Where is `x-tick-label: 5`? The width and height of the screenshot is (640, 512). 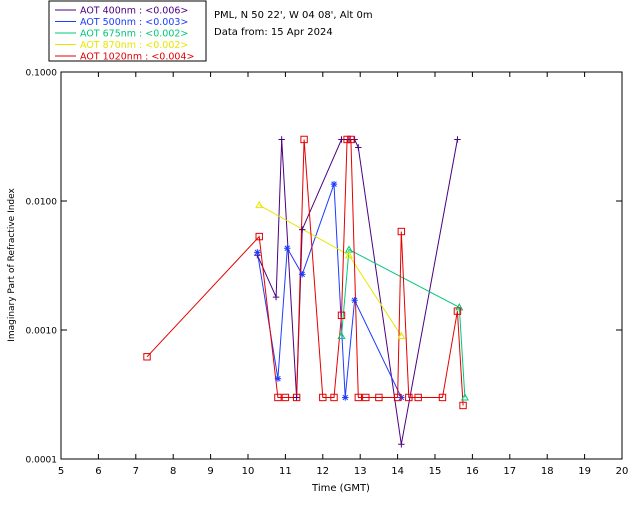 x-tick-label: 5 is located at coordinates (61, 471).